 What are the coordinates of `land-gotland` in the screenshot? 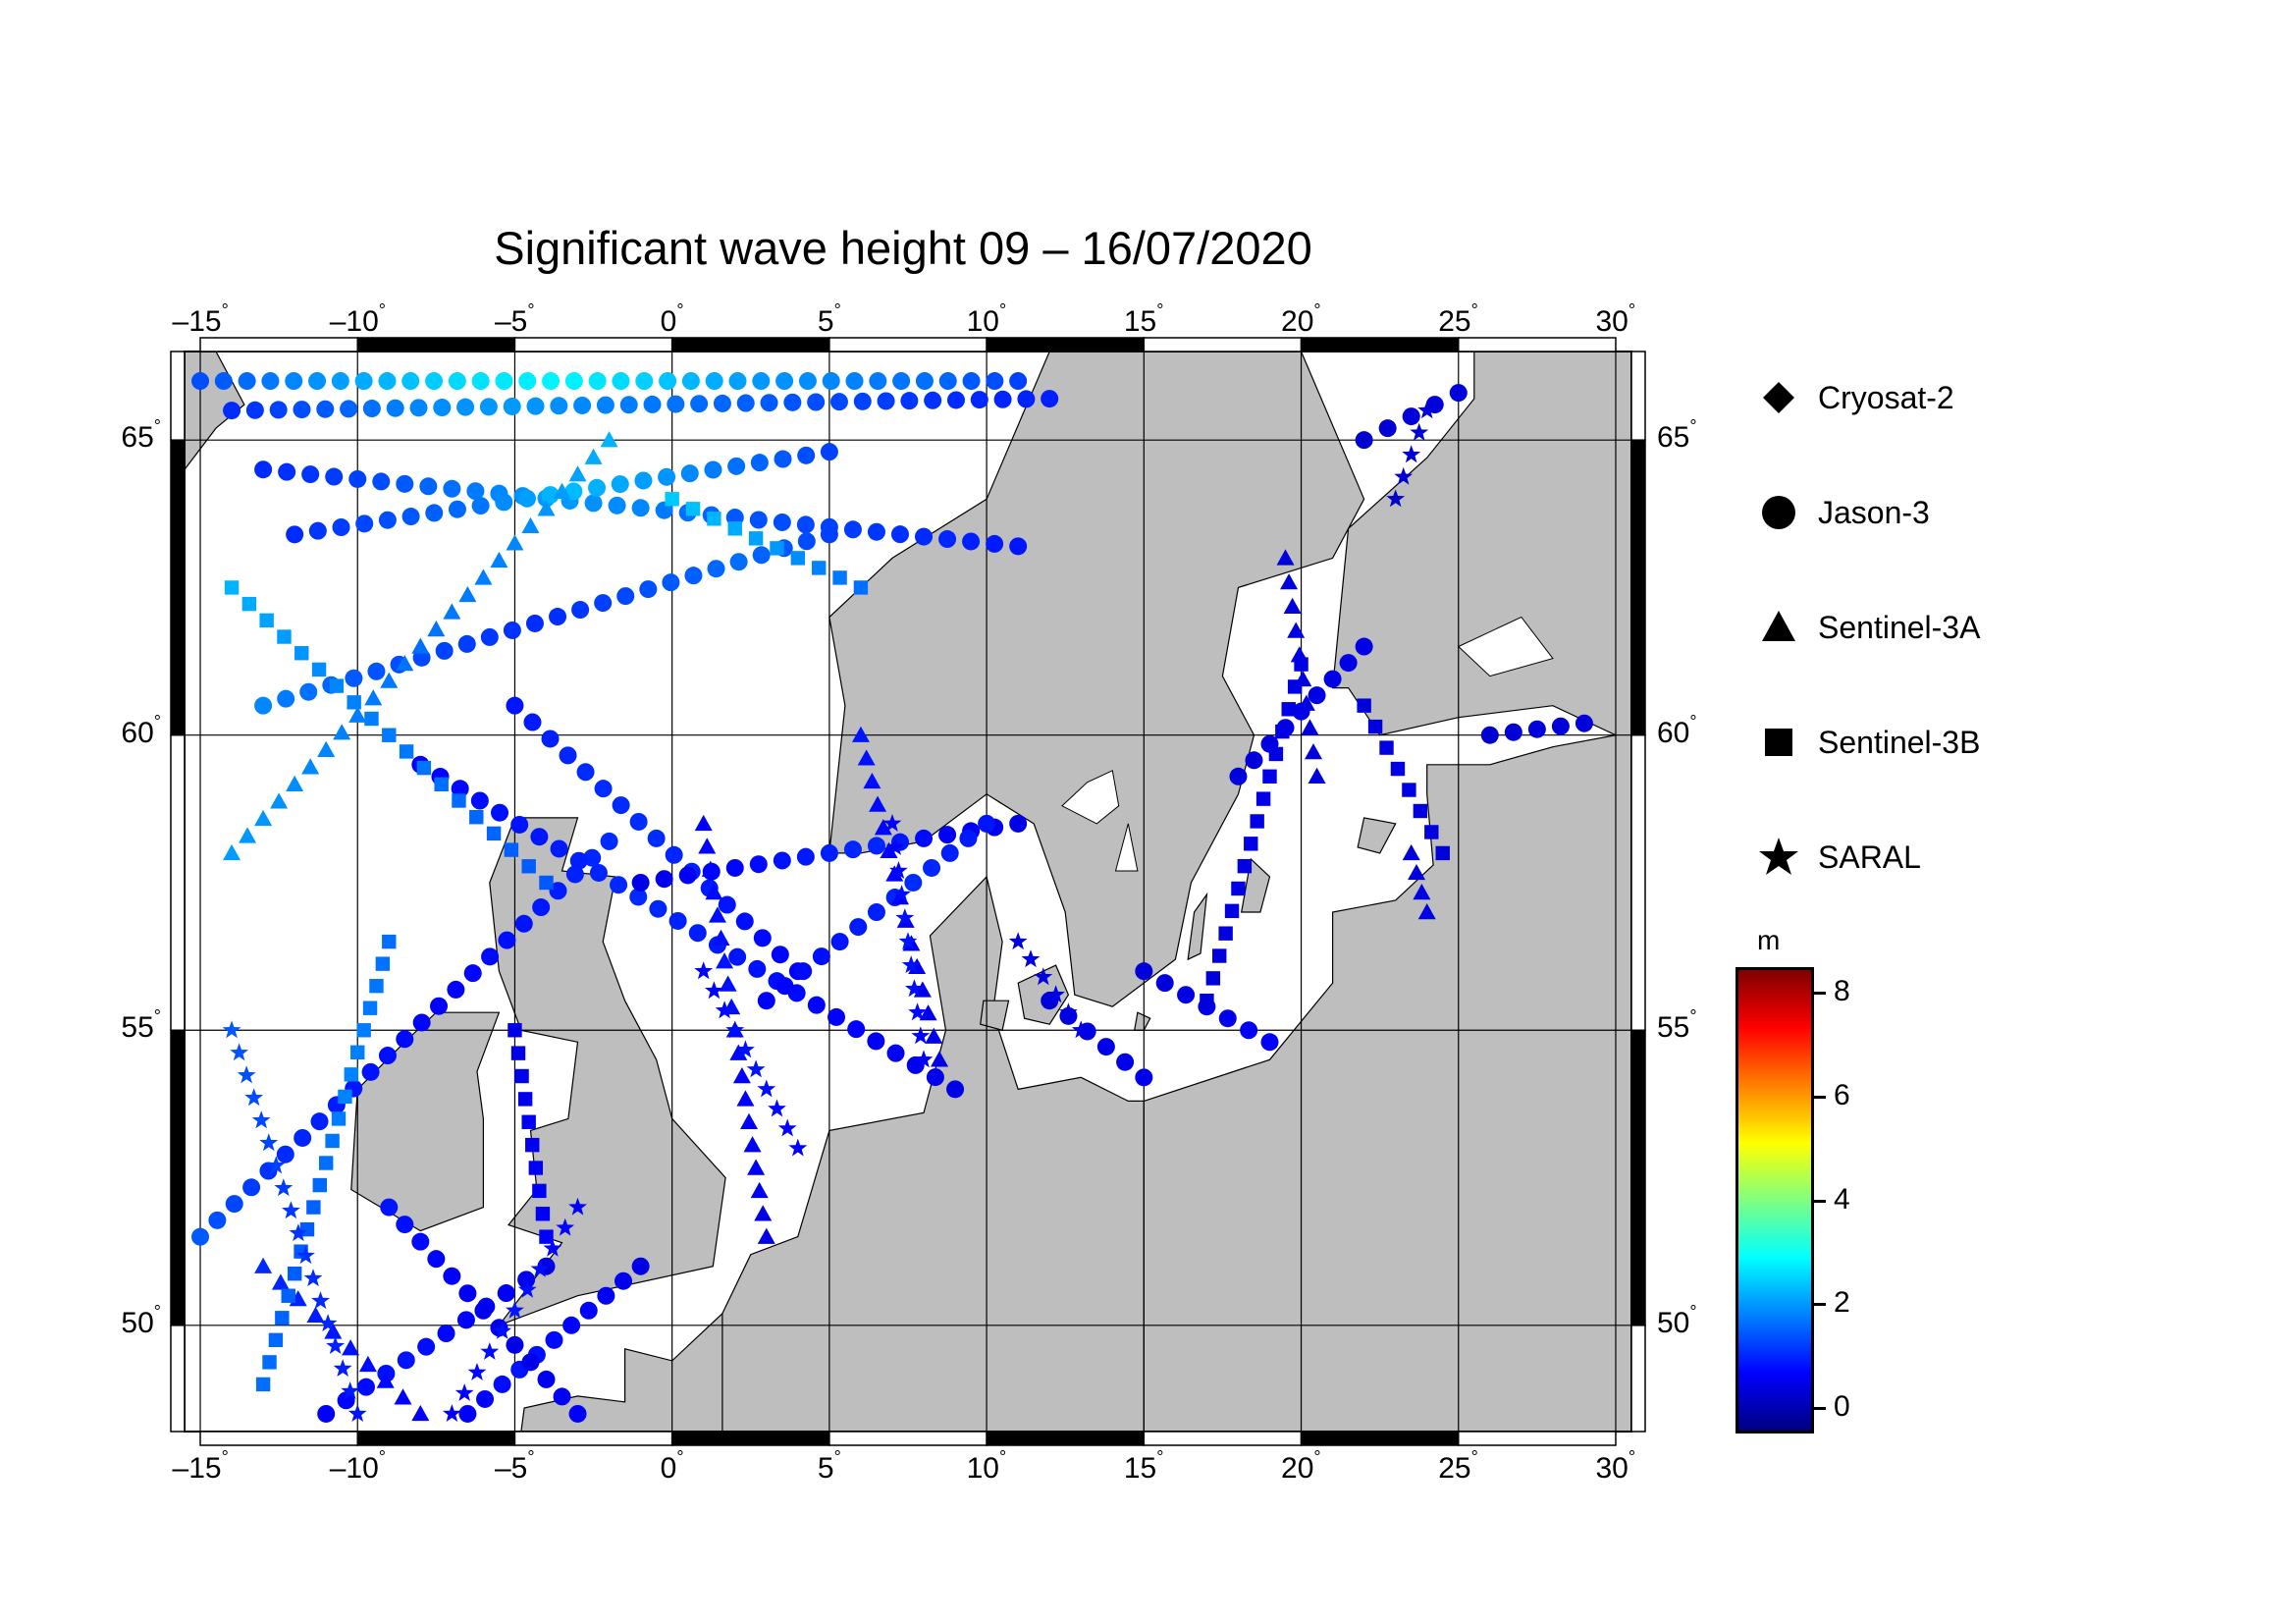 It's located at (1255, 885).